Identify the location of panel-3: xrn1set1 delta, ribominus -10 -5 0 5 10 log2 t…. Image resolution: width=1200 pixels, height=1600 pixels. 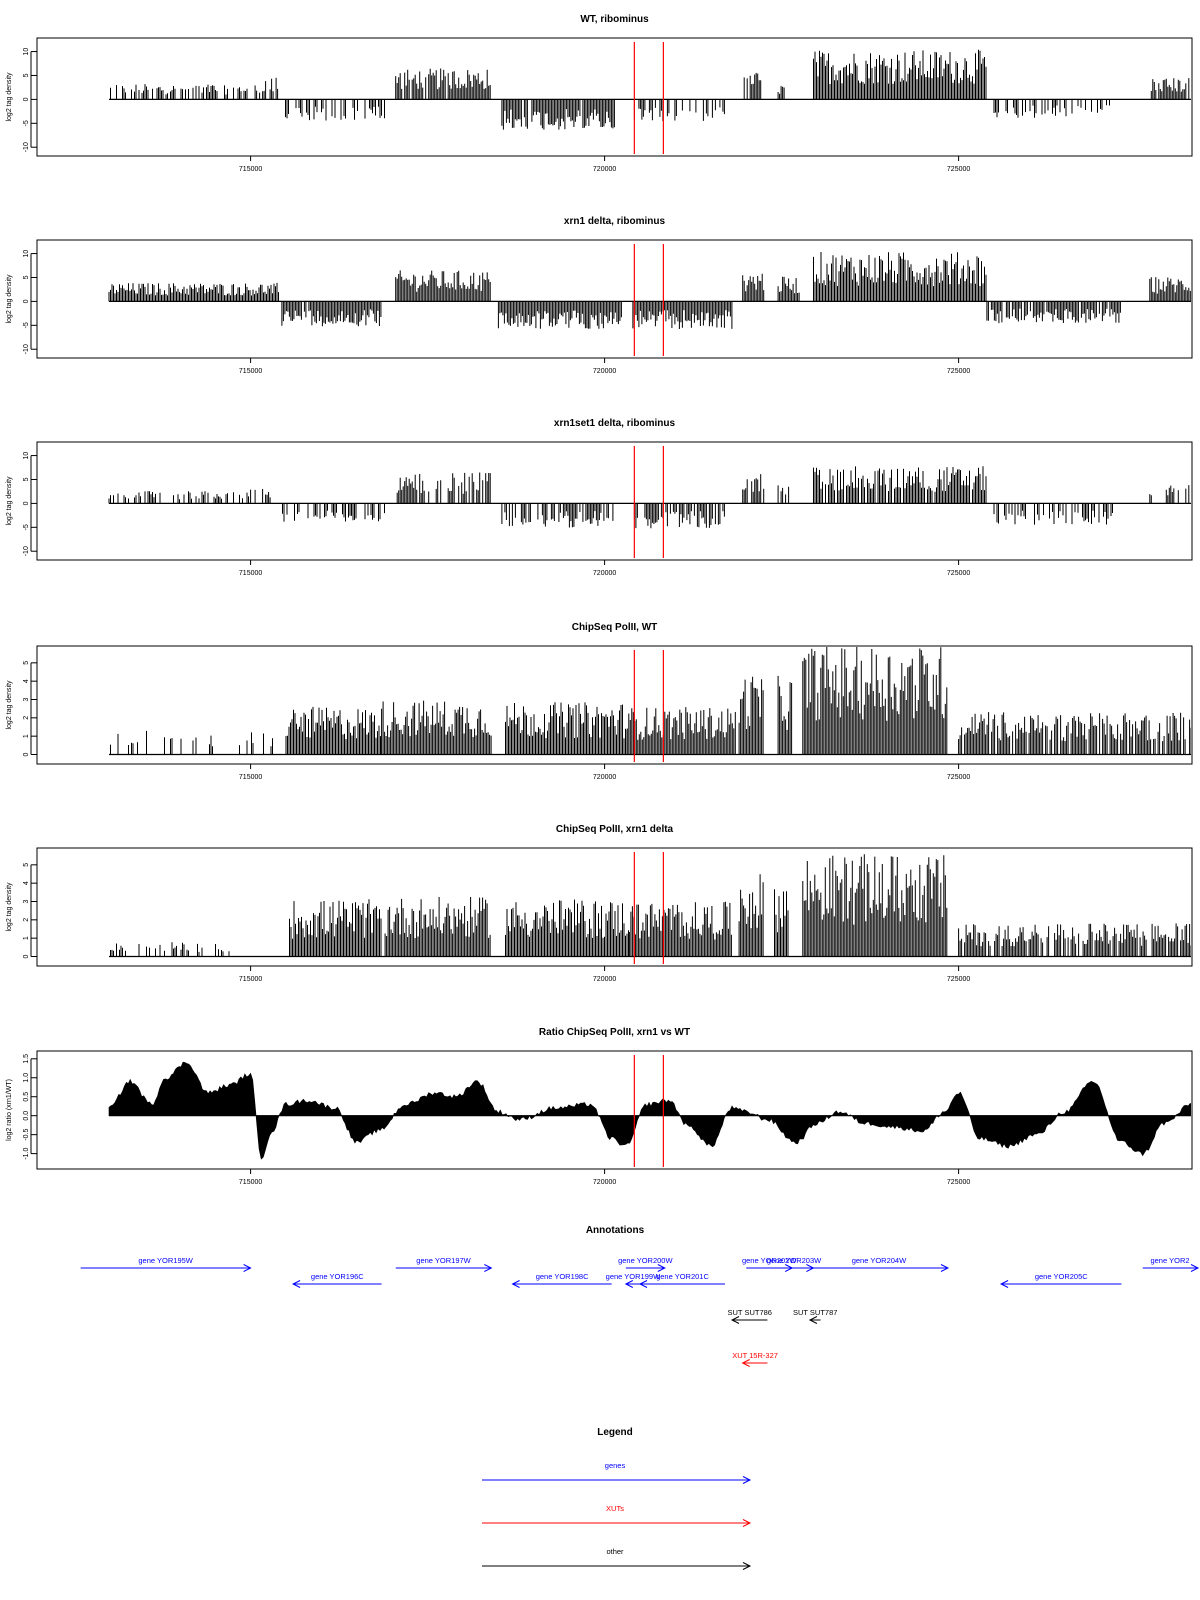
(599, 497).